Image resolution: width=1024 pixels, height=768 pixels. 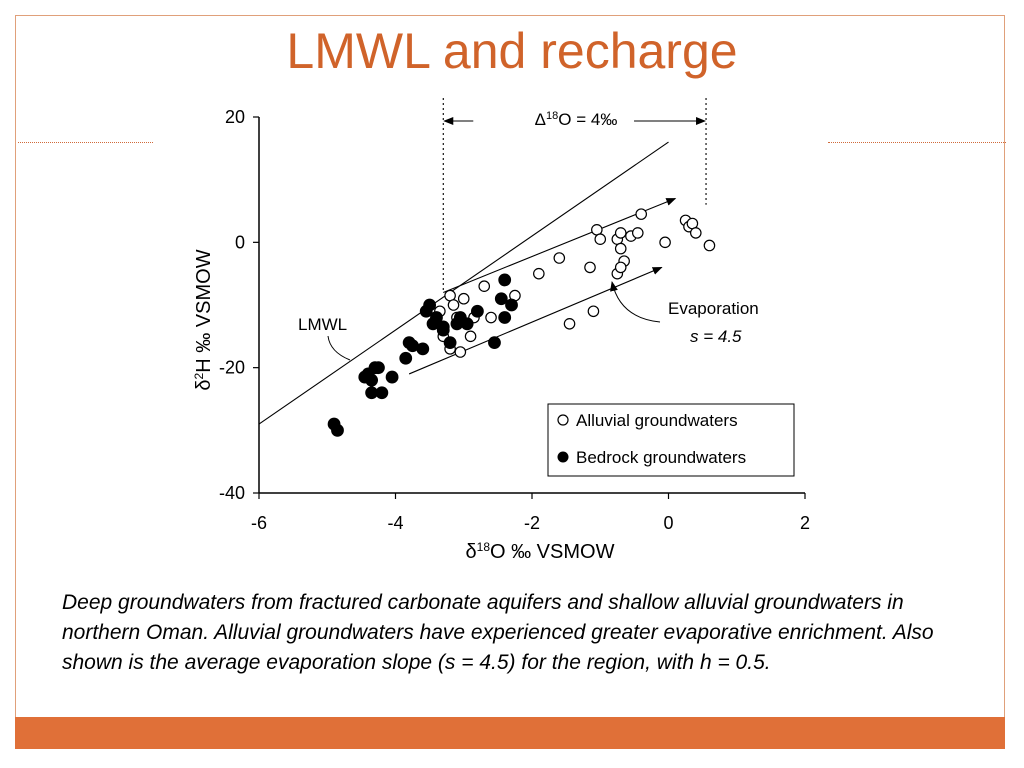 What do you see at coordinates (668, 523) in the screenshot?
I see `x-tick-label: 0` at bounding box center [668, 523].